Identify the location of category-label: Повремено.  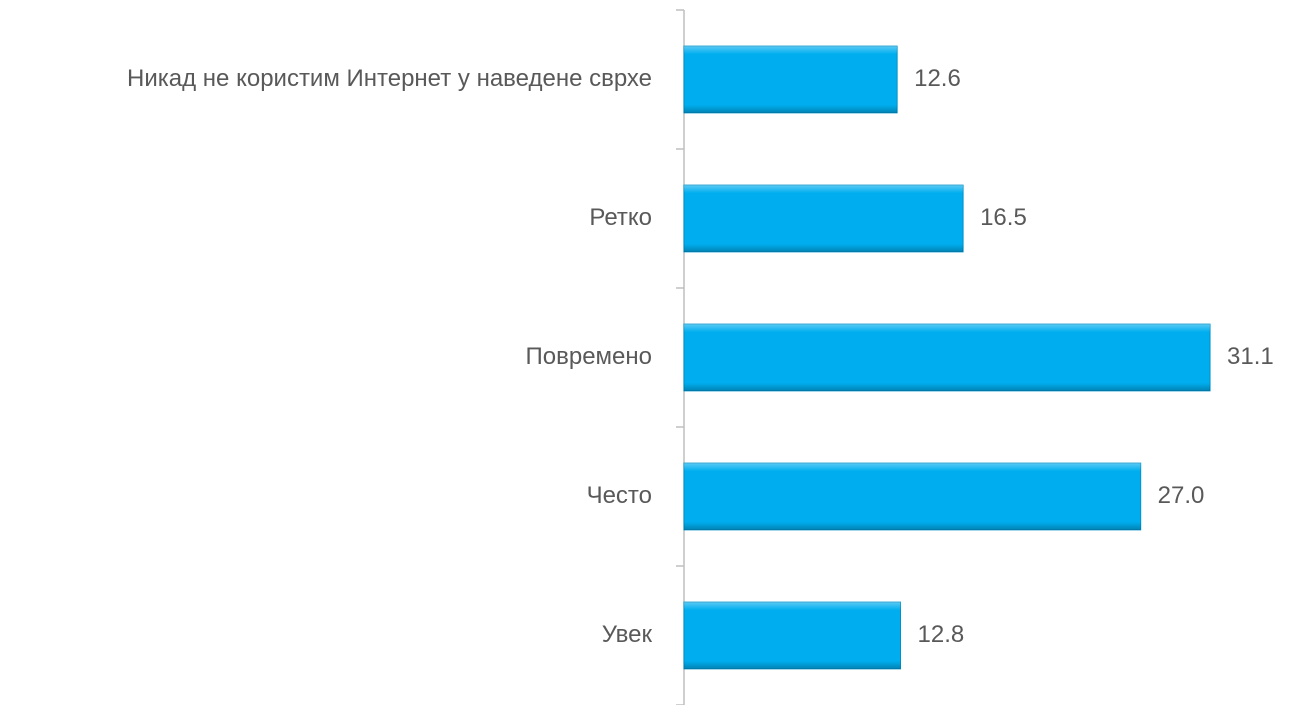
(589, 356).